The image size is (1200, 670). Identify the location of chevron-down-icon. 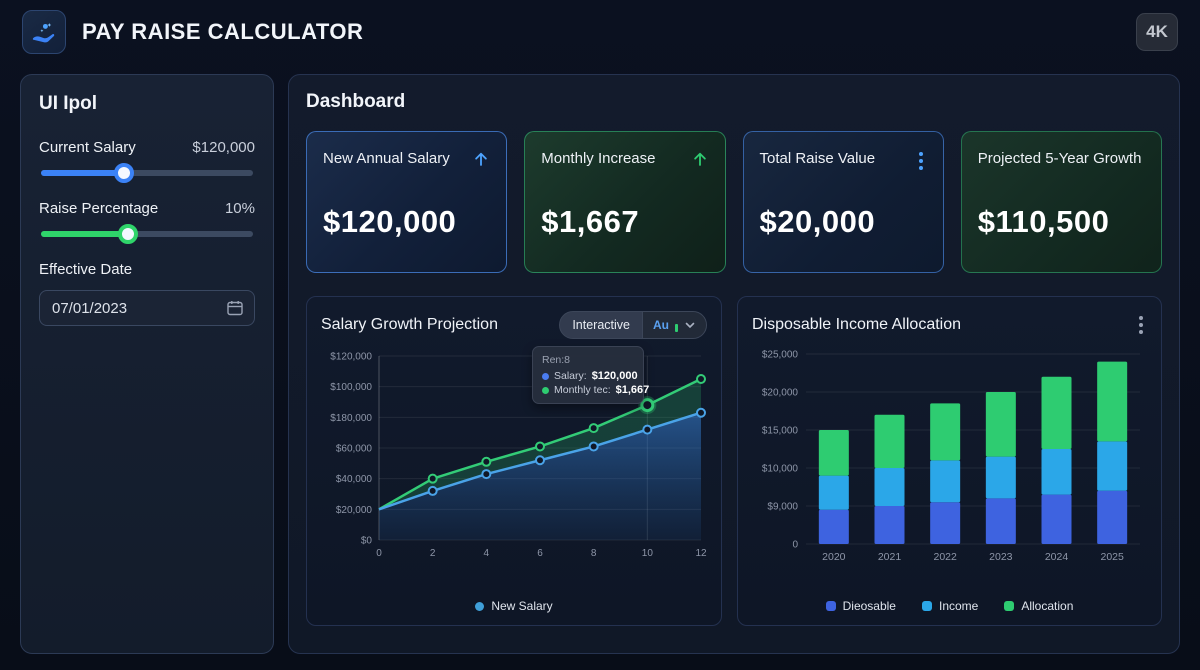
(690, 325).